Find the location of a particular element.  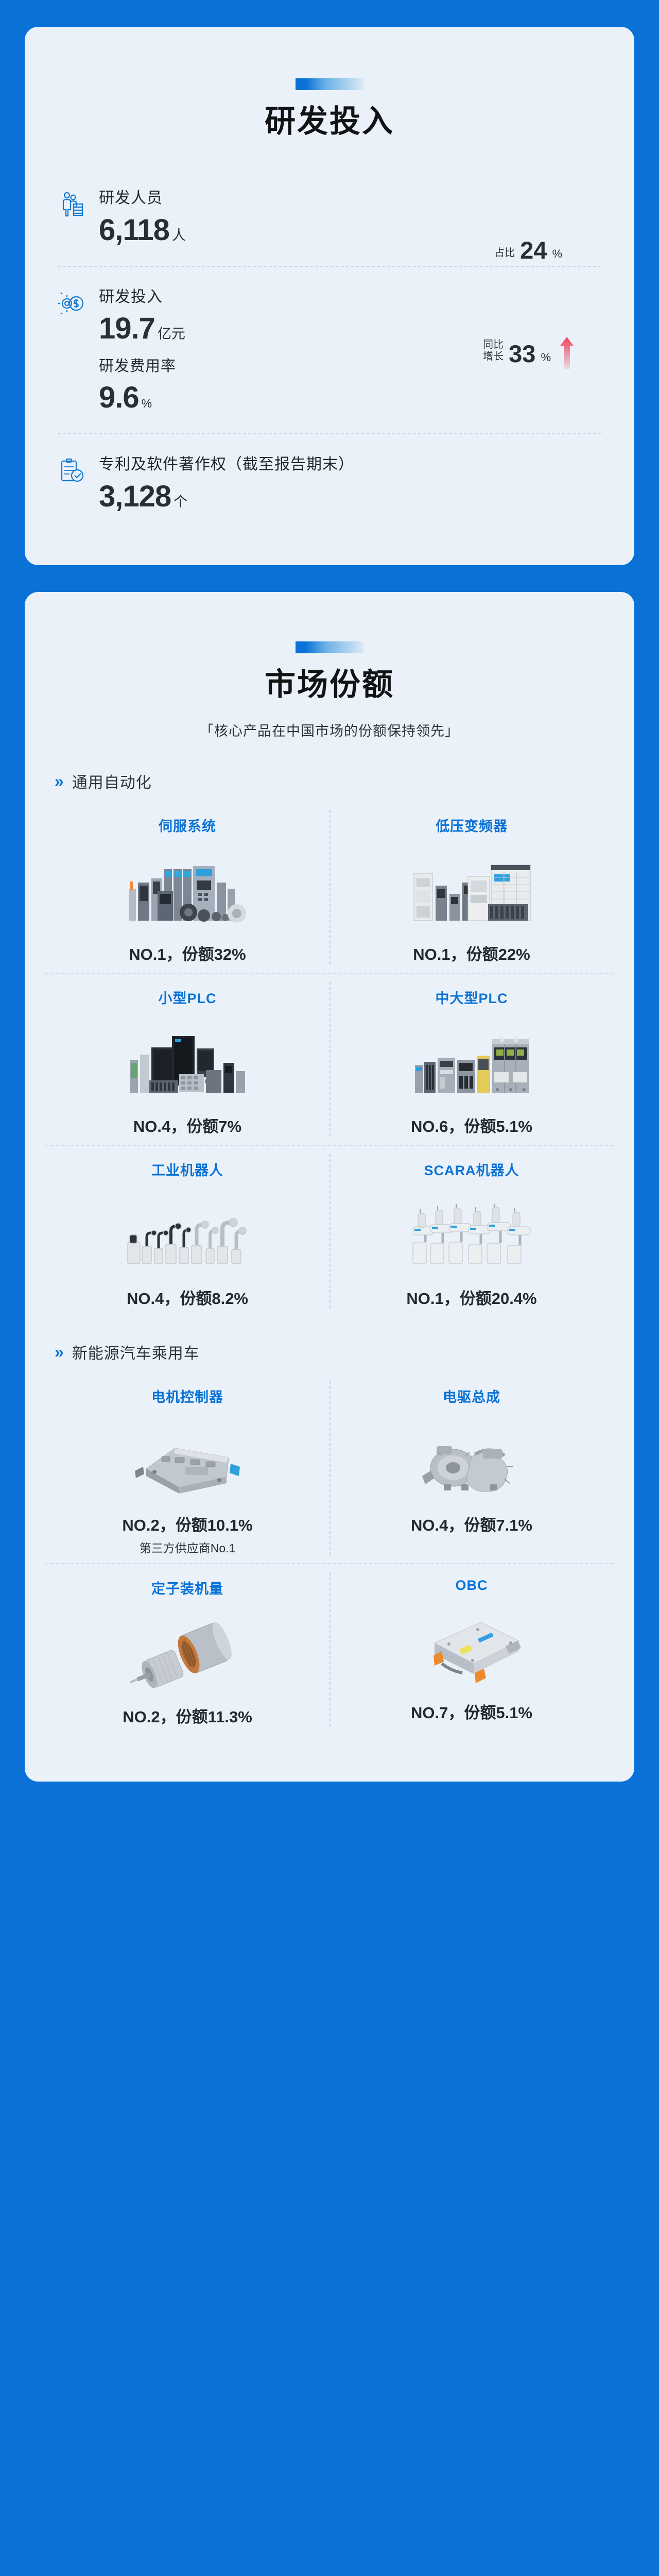

stat-value: 3,128 is located at coordinates (135, 496).